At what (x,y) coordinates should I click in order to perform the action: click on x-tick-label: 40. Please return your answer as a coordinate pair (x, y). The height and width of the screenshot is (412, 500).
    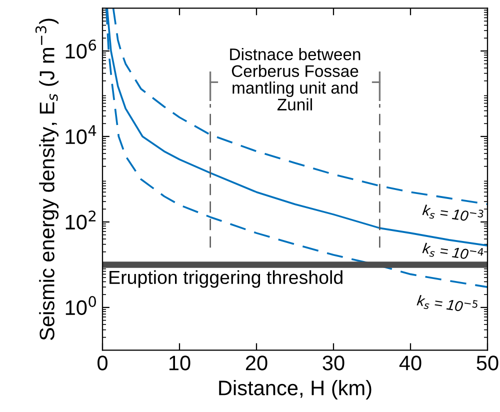
    Looking at the image, I should click on (410, 363).